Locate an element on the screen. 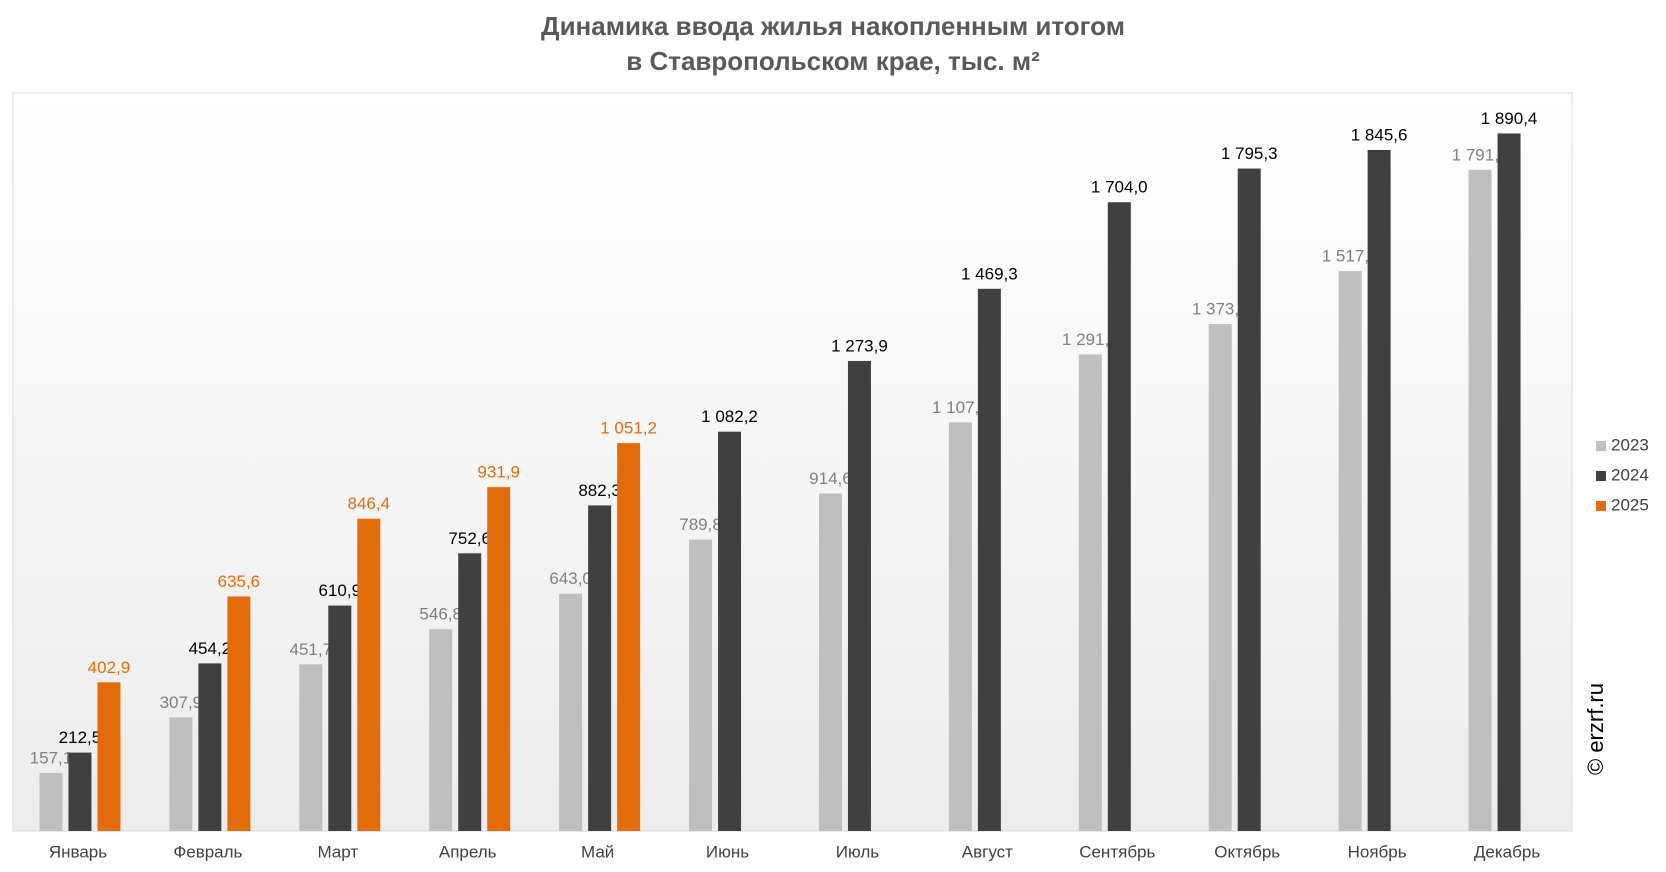 The image size is (1666, 872). data-label: 546,8 is located at coordinates (440, 614).